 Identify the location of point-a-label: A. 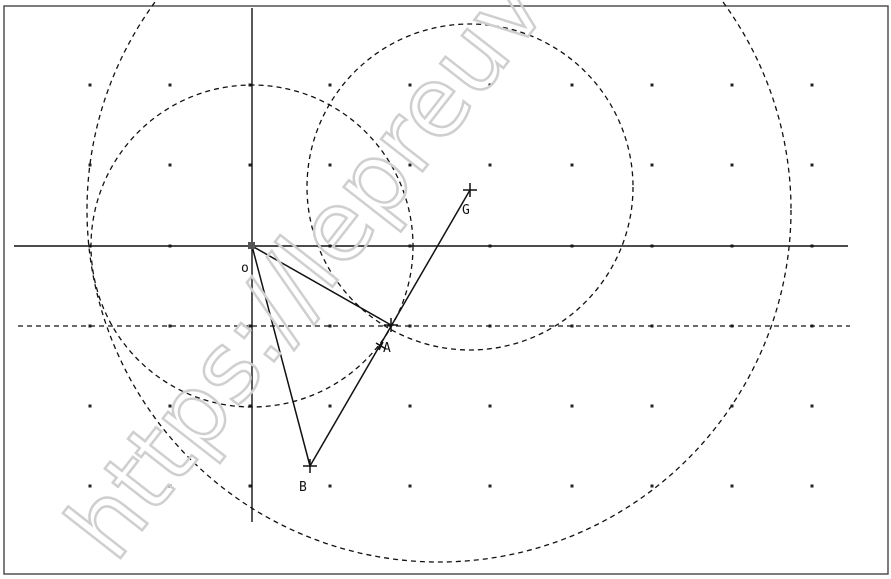
(387, 348).